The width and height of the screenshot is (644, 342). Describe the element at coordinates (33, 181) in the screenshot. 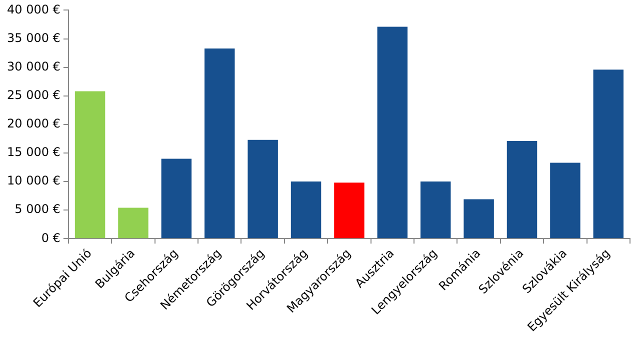

I see `y-tick-label: 10 000 €` at that location.